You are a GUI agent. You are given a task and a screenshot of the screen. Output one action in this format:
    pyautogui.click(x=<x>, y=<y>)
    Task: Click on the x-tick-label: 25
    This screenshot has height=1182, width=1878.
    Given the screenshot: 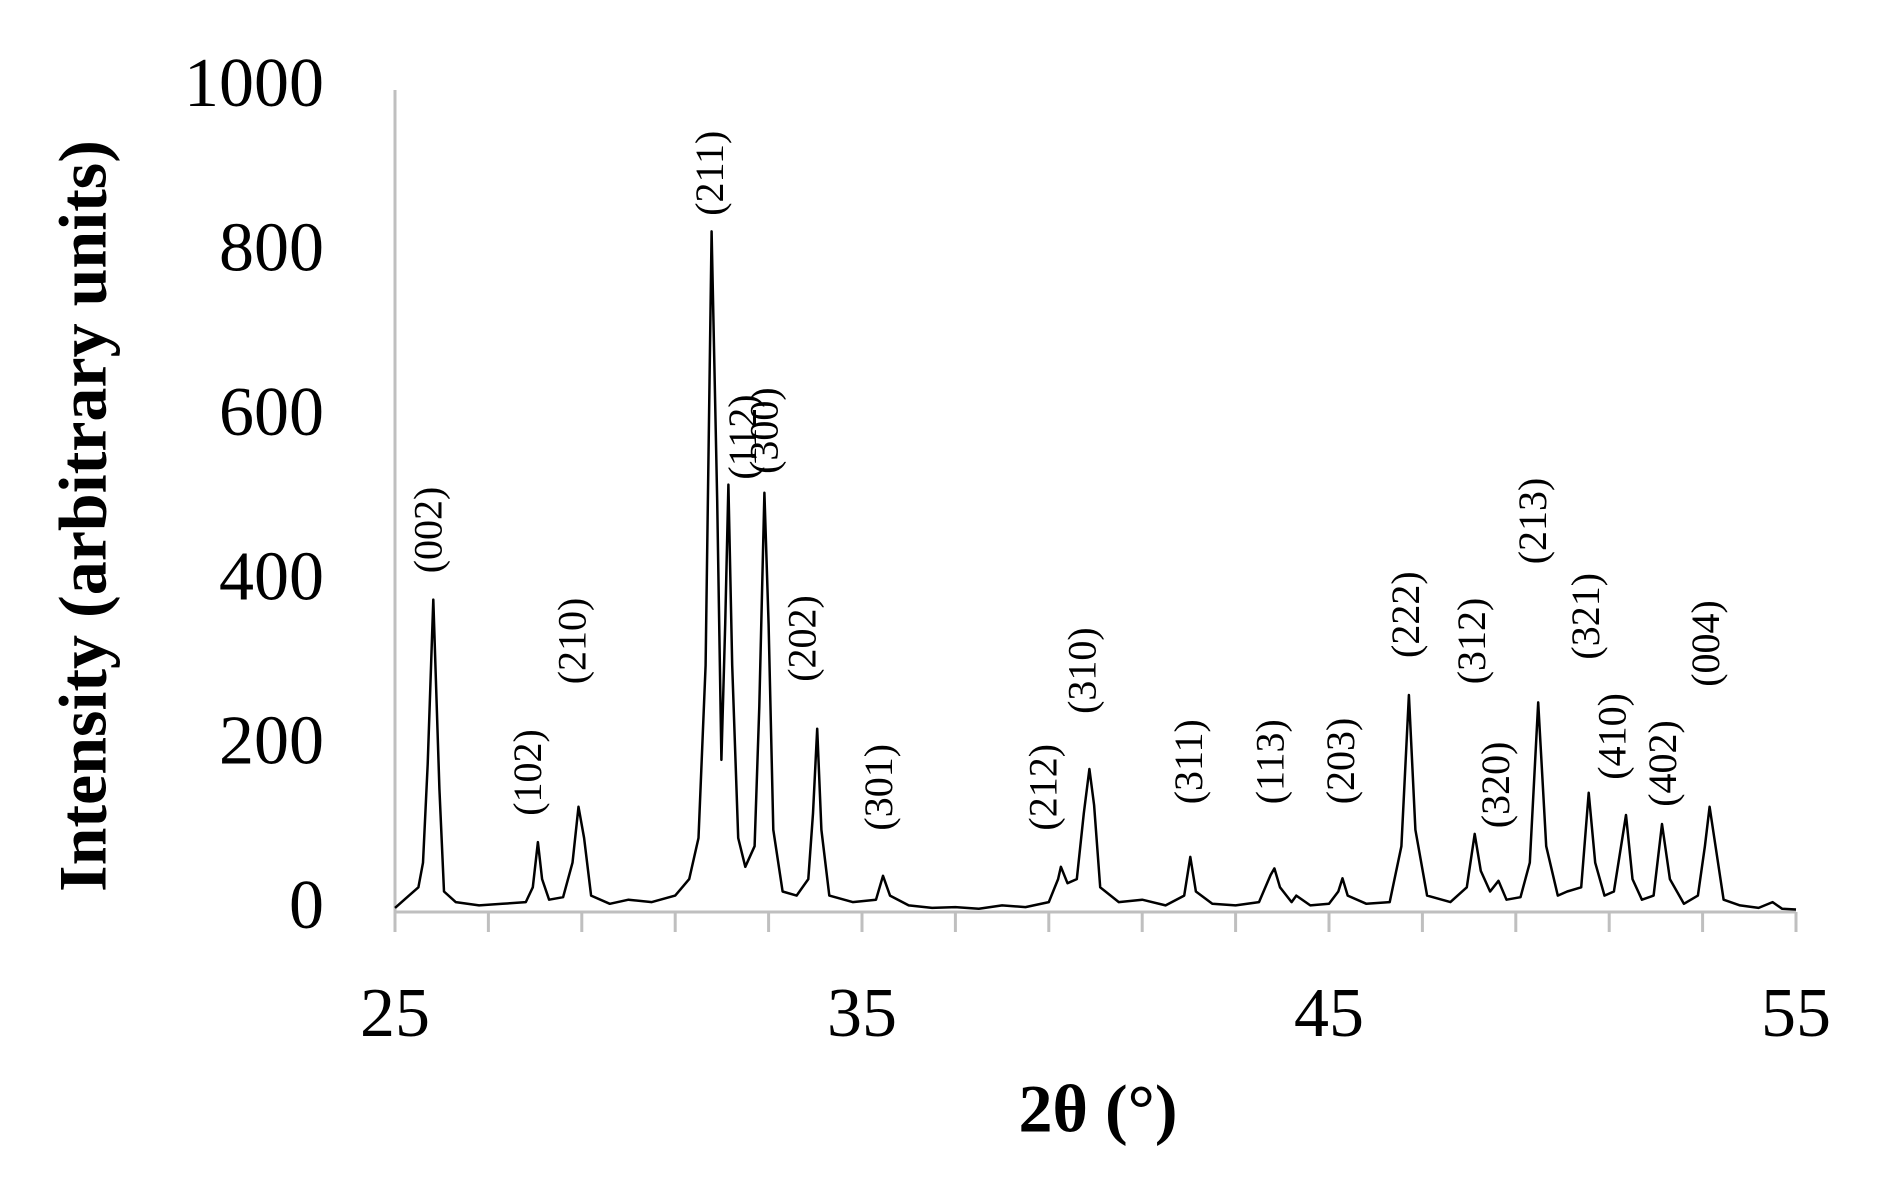 What is the action you would take?
    pyautogui.click(x=395, y=1013)
    